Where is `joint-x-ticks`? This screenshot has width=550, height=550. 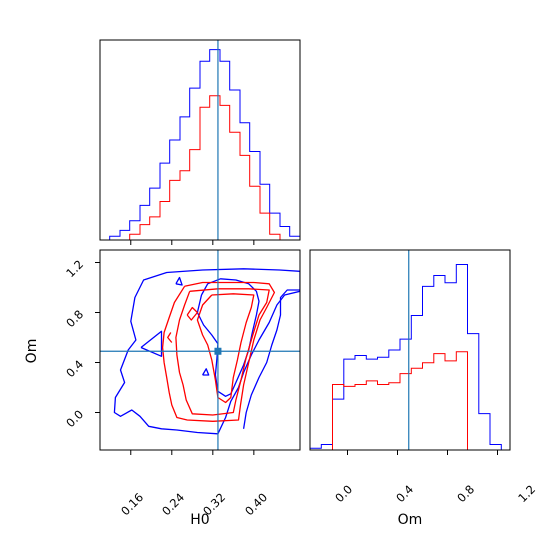
joint-x-ticks is located at coordinates (192, 452).